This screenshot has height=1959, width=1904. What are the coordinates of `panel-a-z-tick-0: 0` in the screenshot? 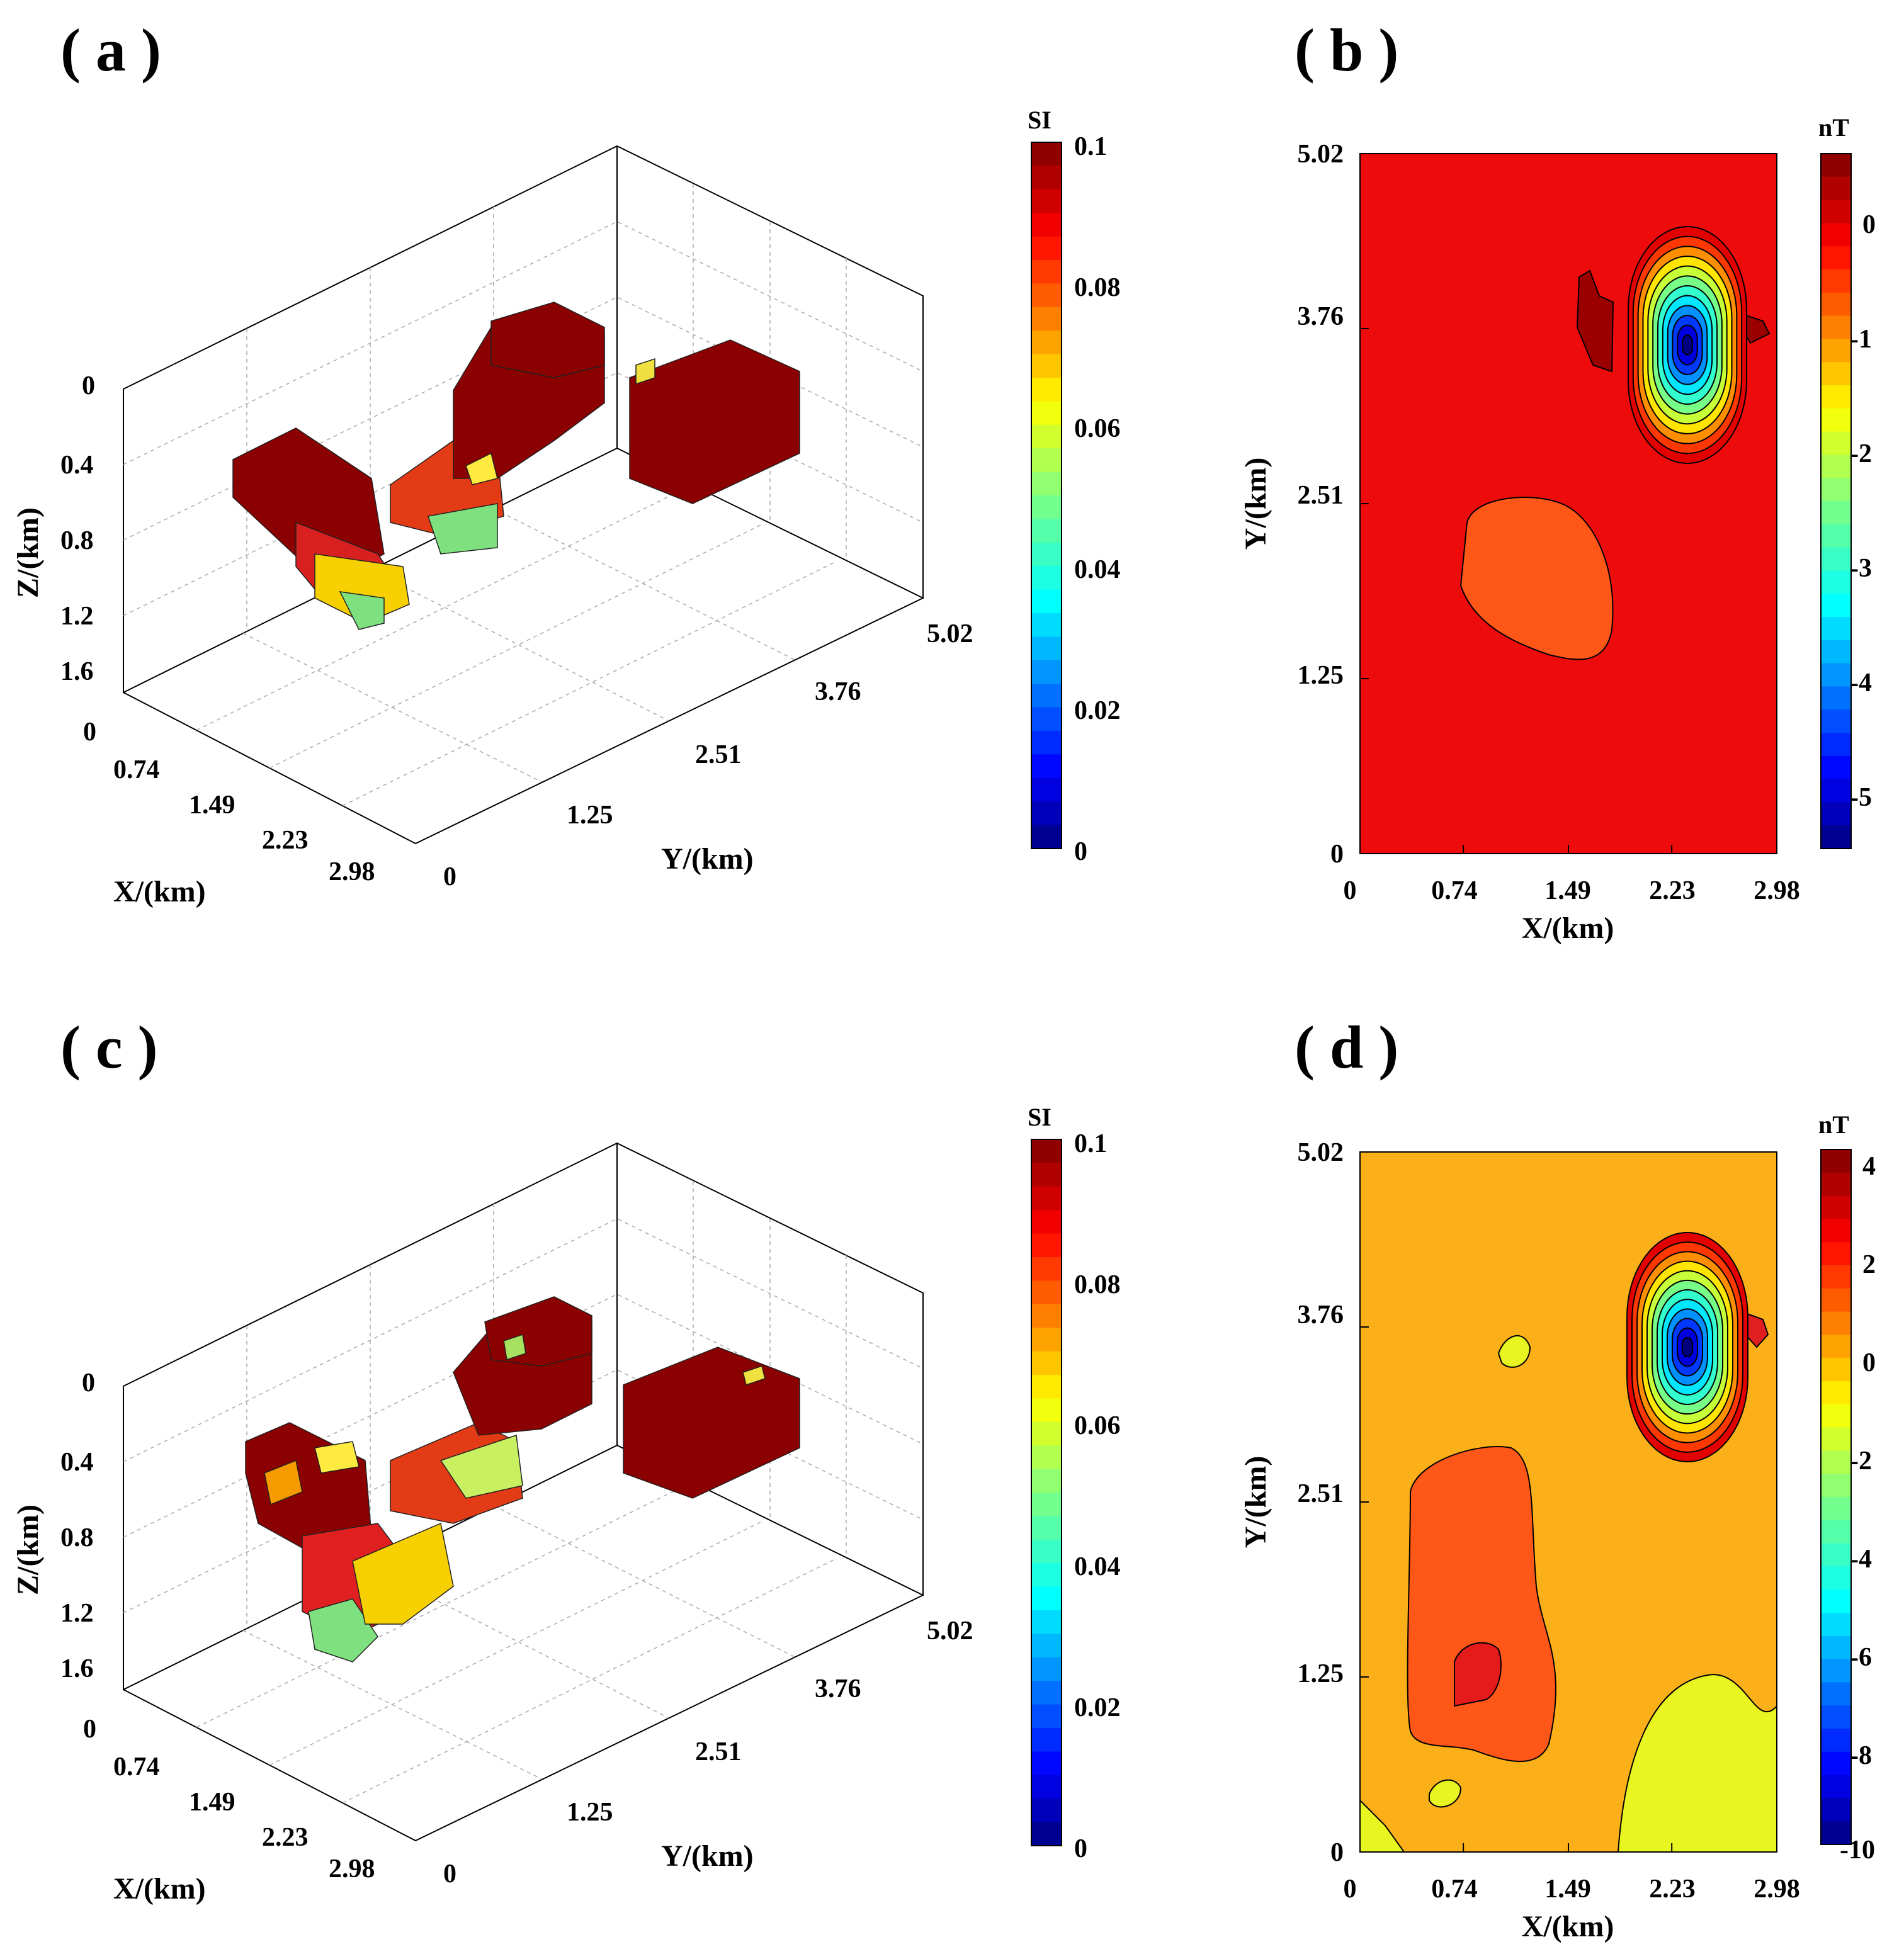 It's located at (88, 385).